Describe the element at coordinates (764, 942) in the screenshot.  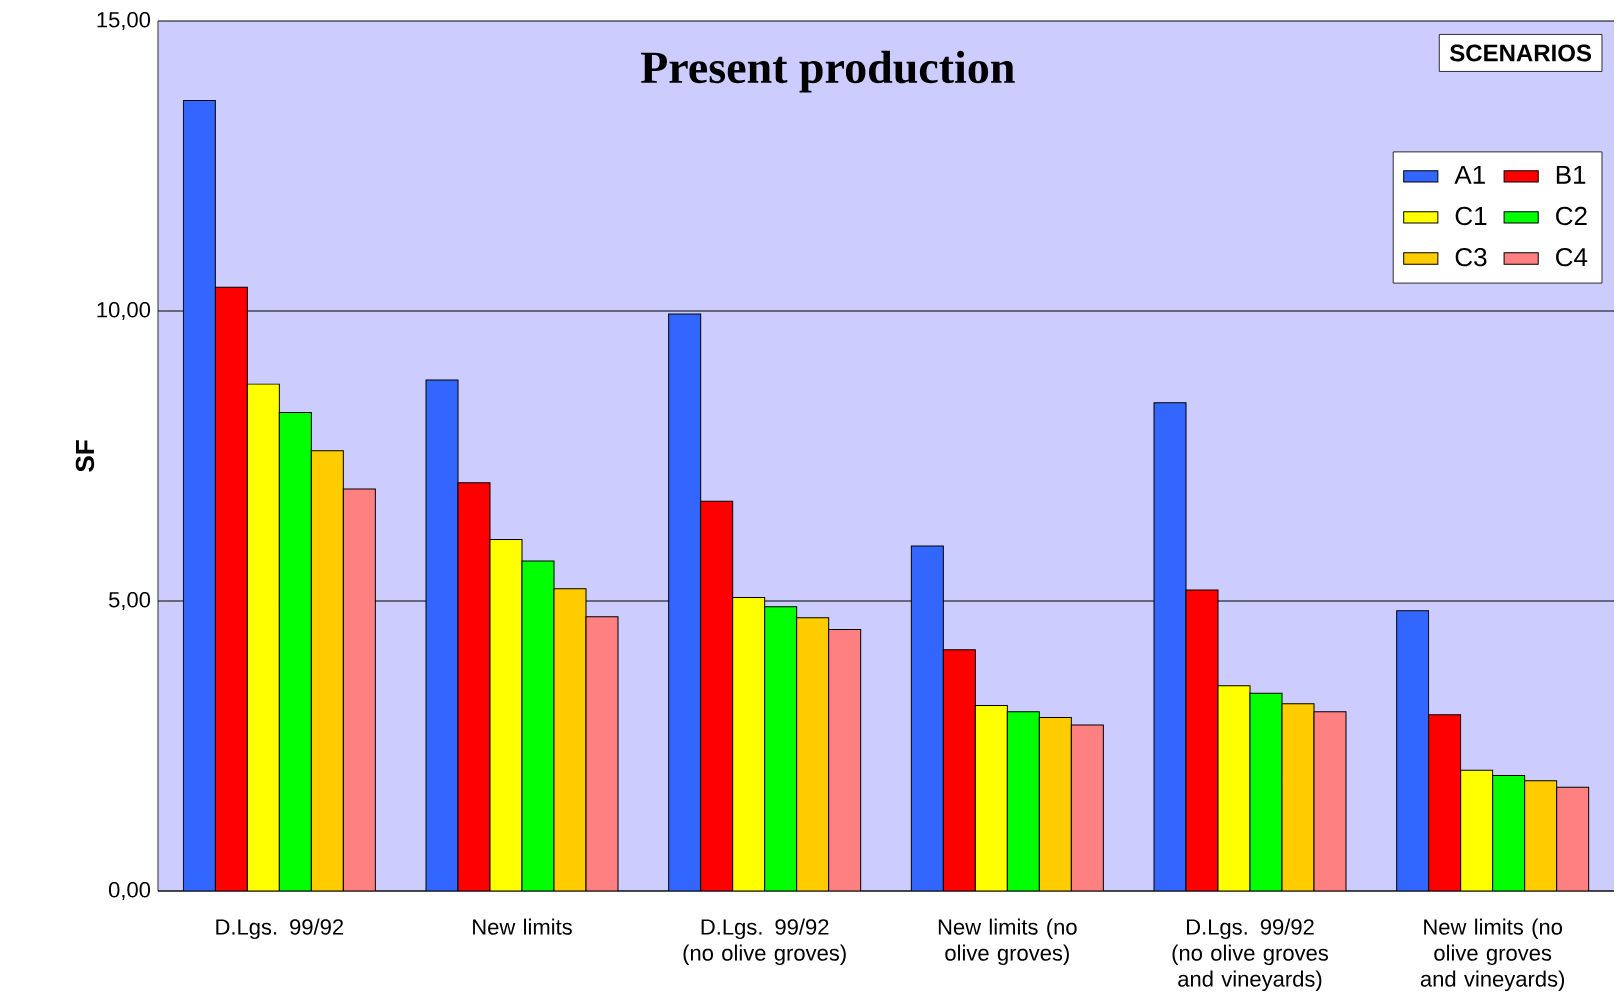
I see `x-tick-label: D.Lgs. 99/92 (no olive groves)` at that location.